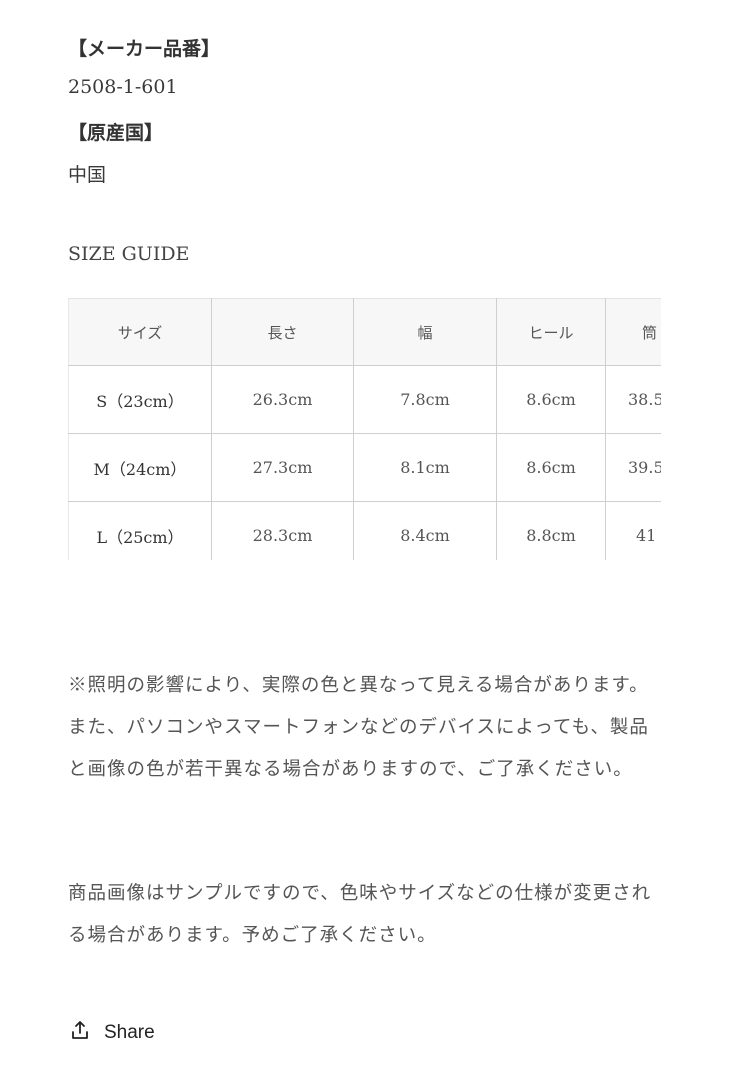 The image size is (731, 1080). I want to click on cell: L（25cm）, so click(140, 530).